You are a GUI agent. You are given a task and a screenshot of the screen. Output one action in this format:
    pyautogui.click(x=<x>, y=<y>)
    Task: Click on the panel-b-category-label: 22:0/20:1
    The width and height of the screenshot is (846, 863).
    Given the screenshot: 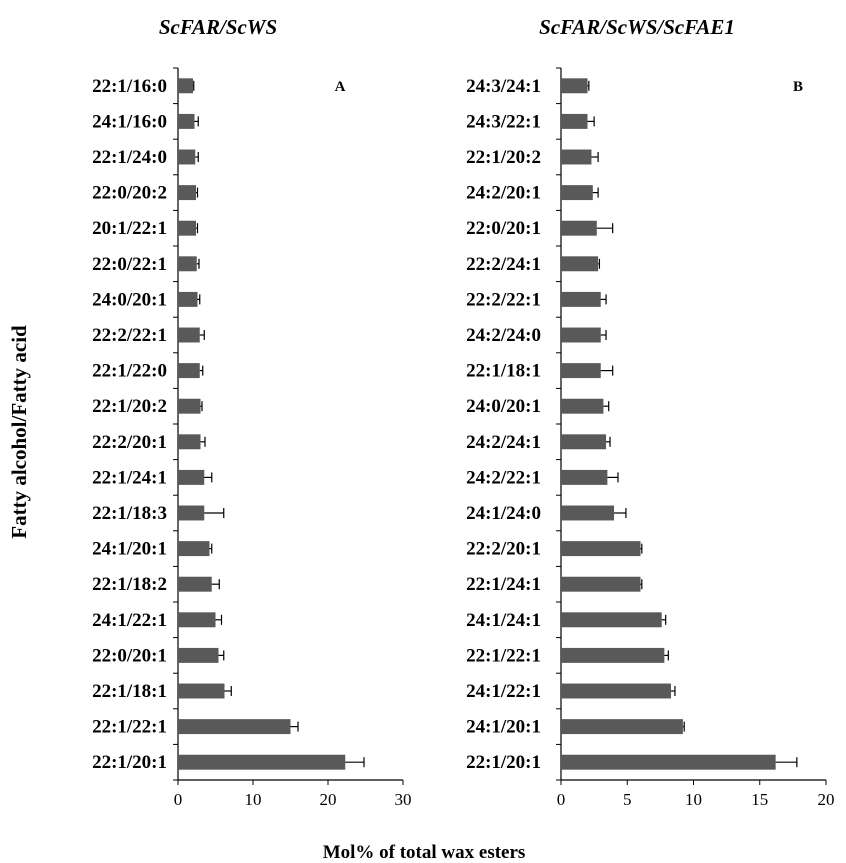 What is the action you would take?
    pyautogui.click(x=503, y=228)
    